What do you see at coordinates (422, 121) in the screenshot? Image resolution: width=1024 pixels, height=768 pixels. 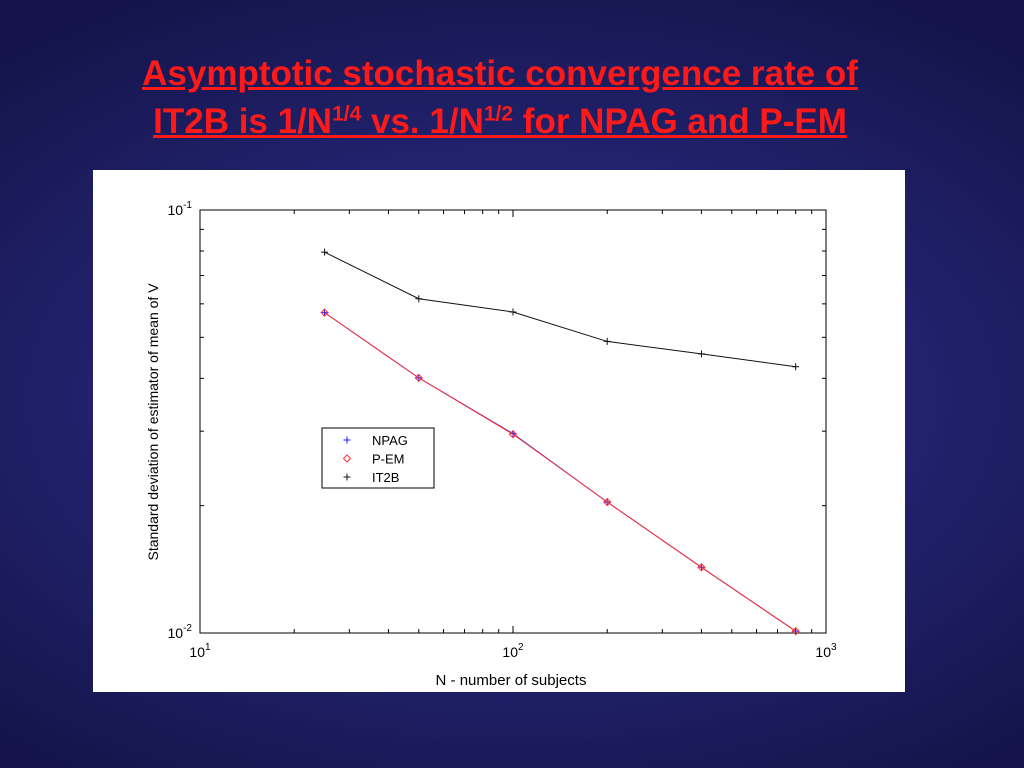 I see `title-line-2-part-b: vs. 1/N` at bounding box center [422, 121].